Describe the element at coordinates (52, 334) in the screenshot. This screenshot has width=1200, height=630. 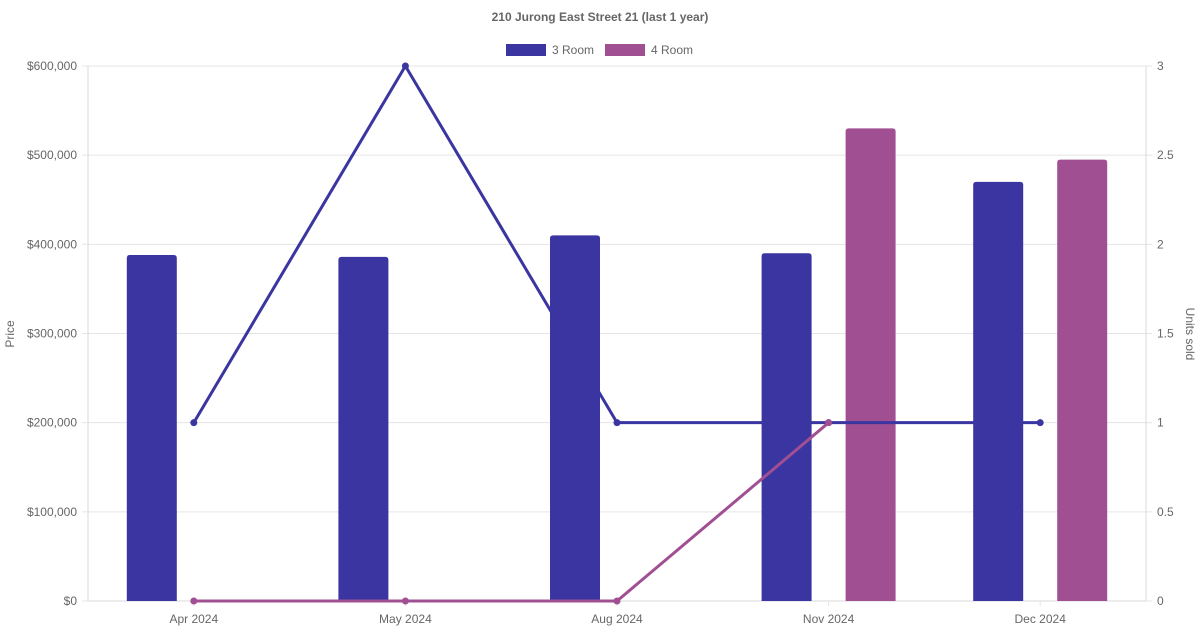
I see `y-left-tick-label: $300,000` at that location.